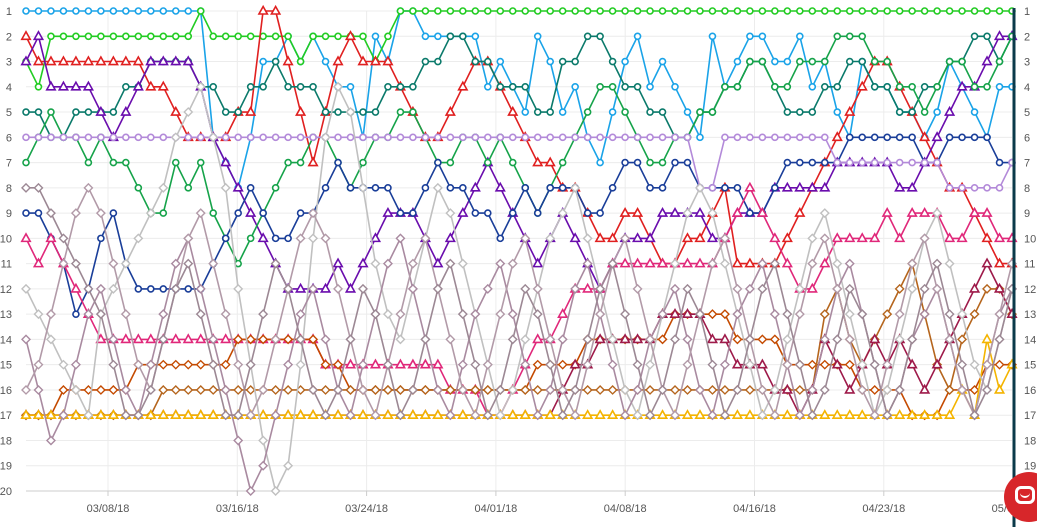 Image resolution: width=1037 pixels, height=527 pixels. What do you see at coordinates (1020, 497) in the screenshot?
I see `chat-widget-button` at bounding box center [1020, 497].